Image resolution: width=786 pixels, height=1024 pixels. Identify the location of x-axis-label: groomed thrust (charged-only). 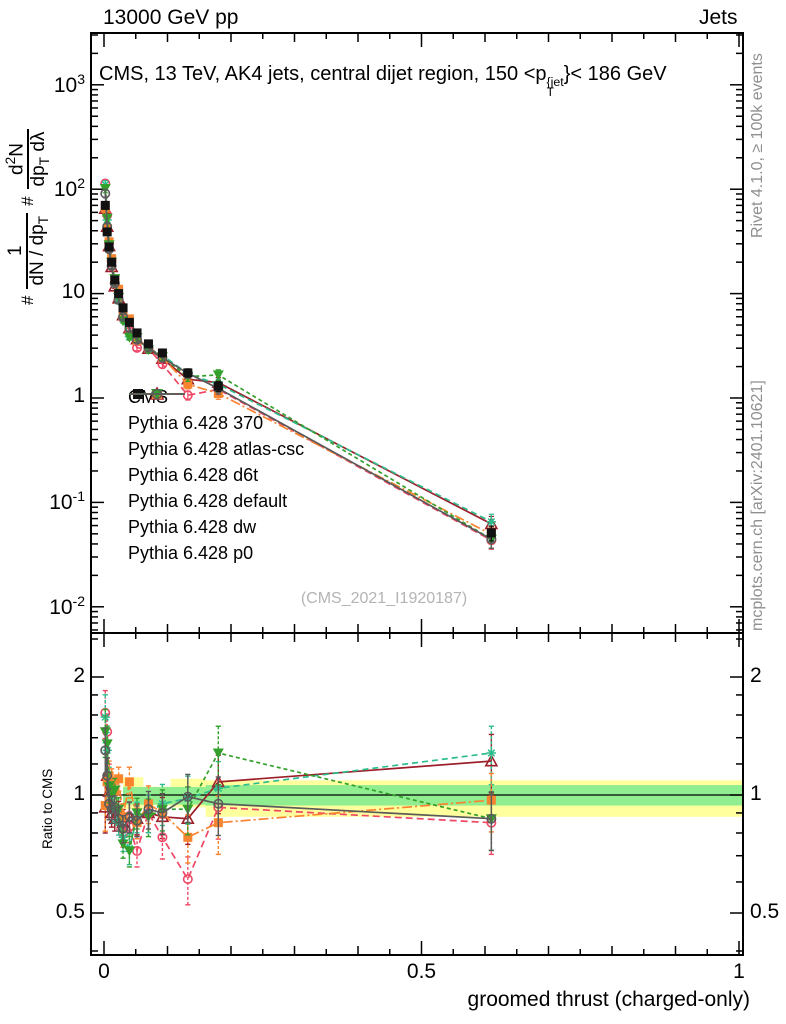
(608, 999).